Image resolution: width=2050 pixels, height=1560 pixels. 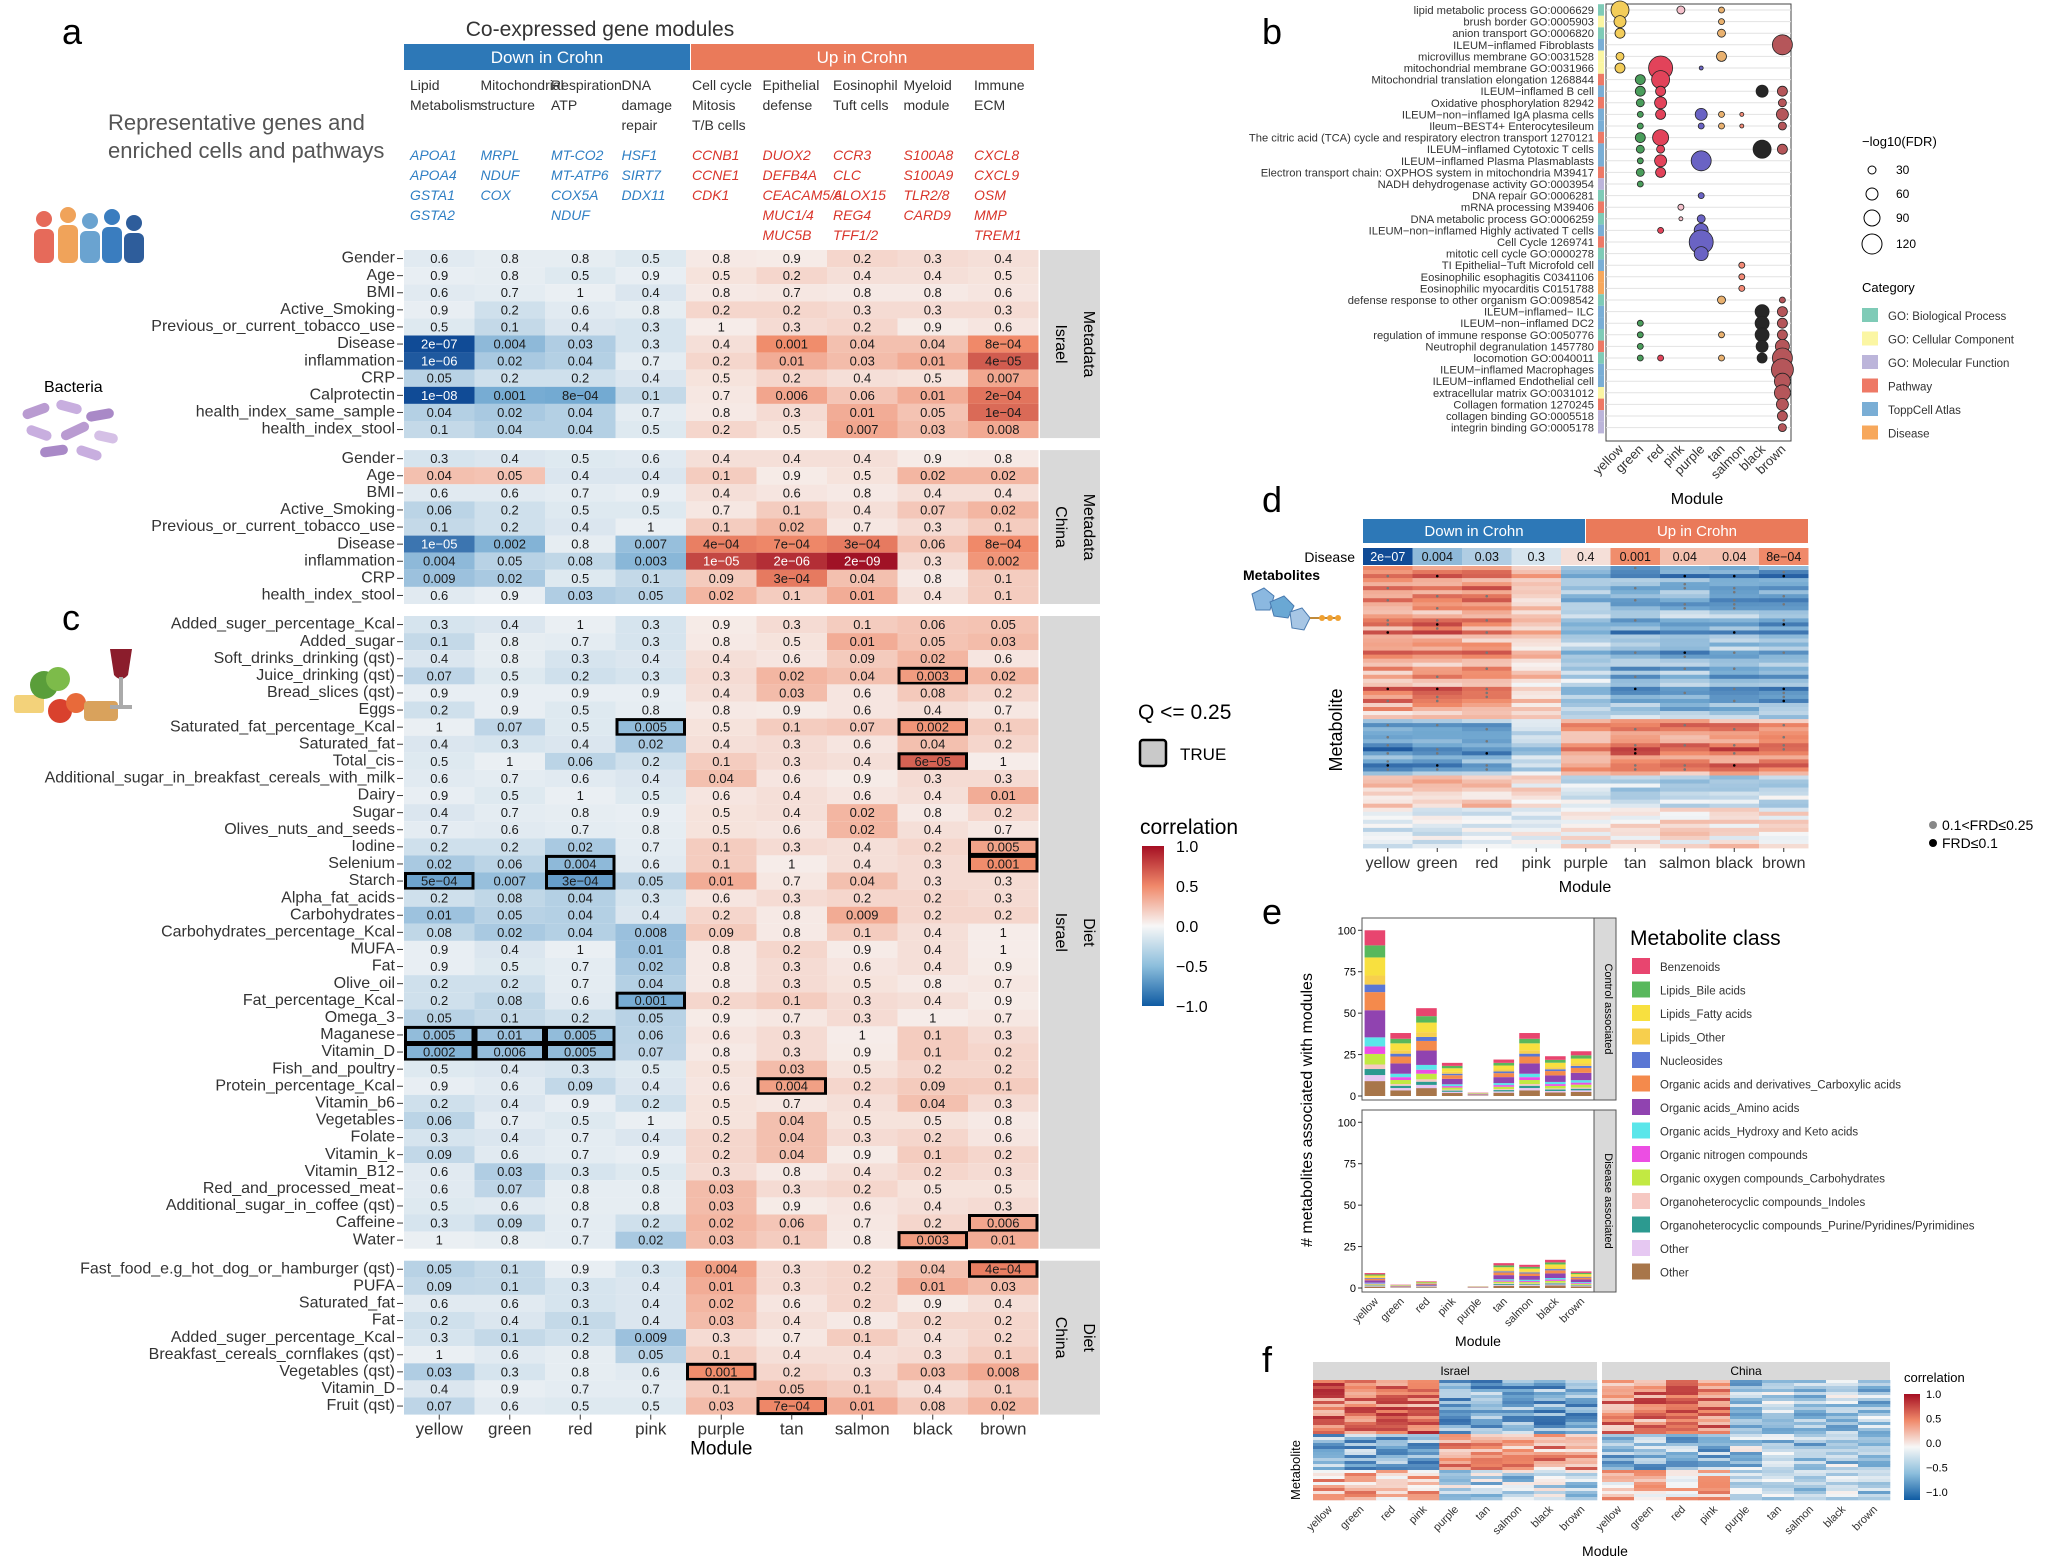 I want to click on e-legend-label: Organoheterocyclic compounds_Indoles, so click(x=1762, y=1203).